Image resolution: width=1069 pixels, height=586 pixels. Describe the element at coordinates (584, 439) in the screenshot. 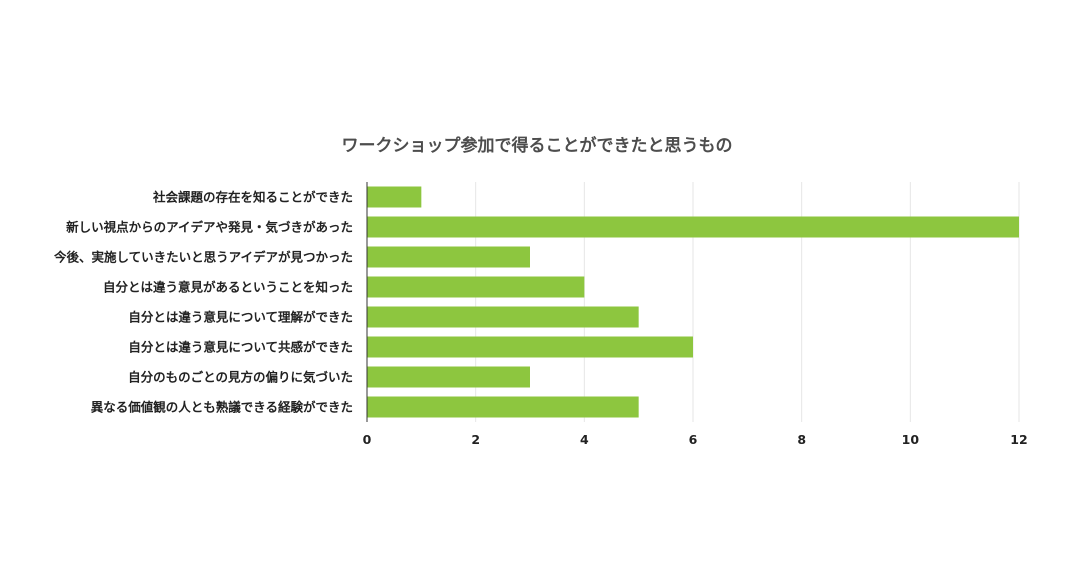

I see `x-tick-label: 4` at that location.